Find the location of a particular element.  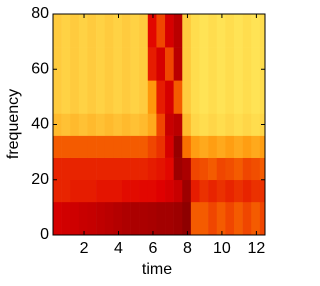

x-tick-label: 2 is located at coordinates (84, 248).